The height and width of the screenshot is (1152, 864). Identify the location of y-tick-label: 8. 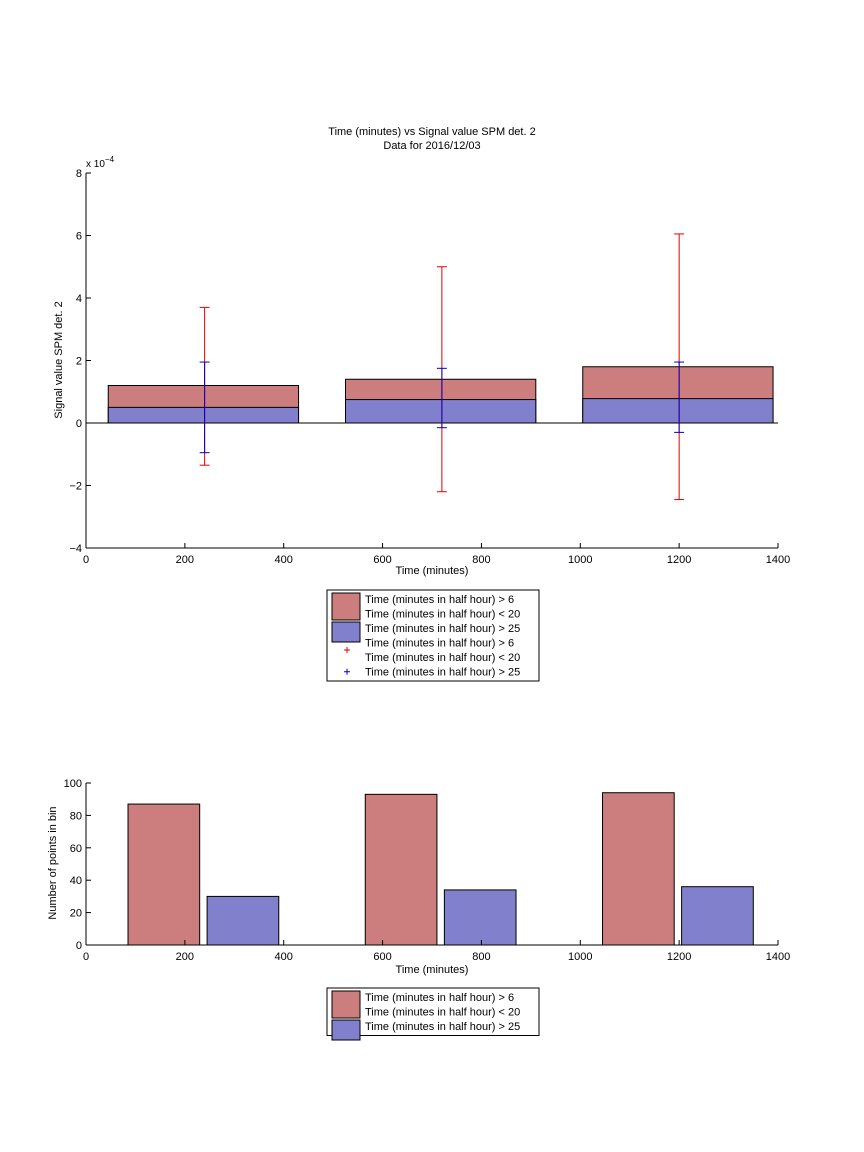
(79, 174).